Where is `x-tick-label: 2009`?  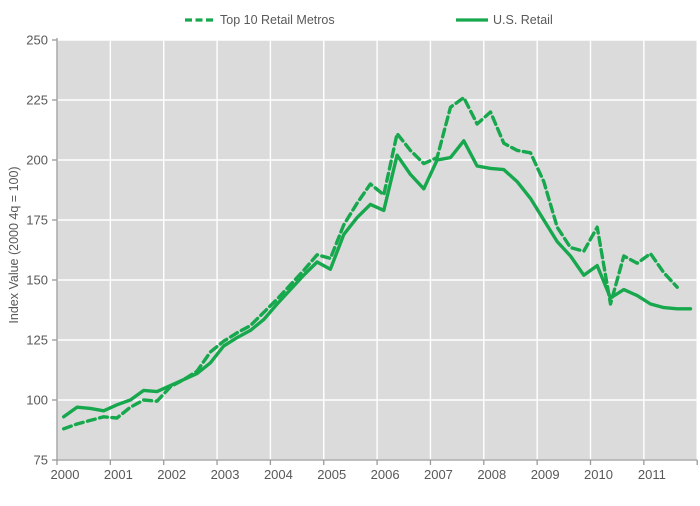 x-tick-label: 2009 is located at coordinates (545, 474).